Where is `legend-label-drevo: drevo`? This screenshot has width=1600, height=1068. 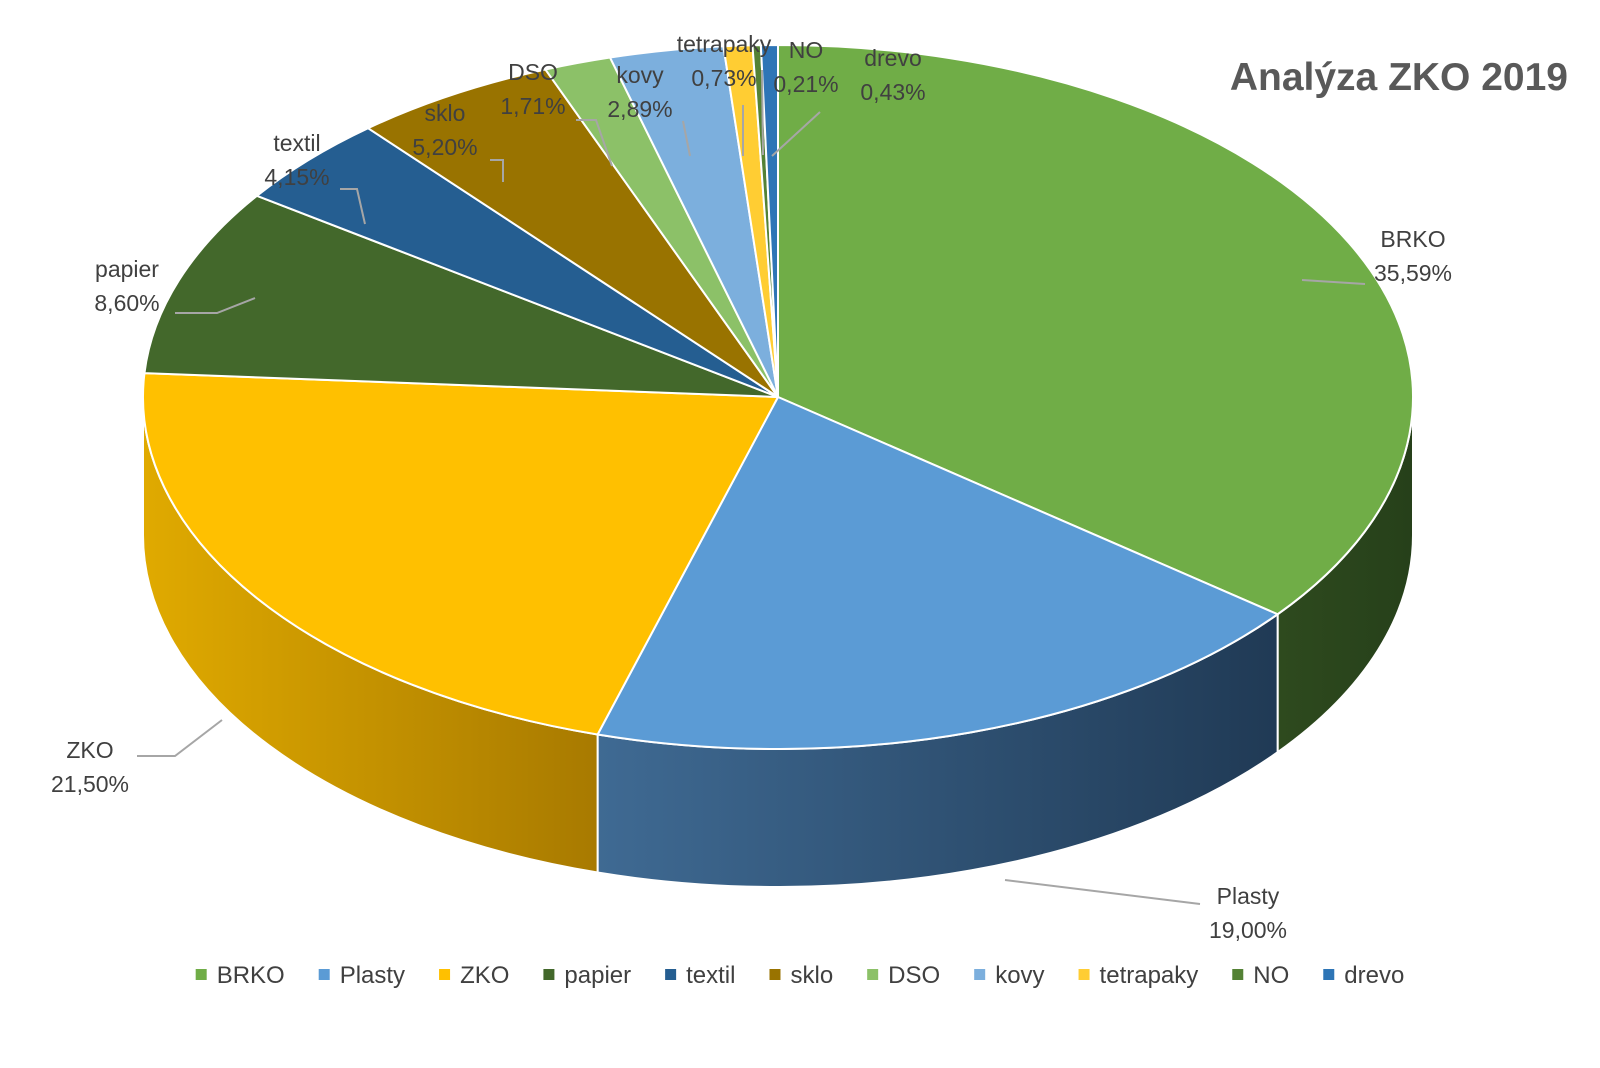 legend-label-drevo: drevo is located at coordinates (1374, 975).